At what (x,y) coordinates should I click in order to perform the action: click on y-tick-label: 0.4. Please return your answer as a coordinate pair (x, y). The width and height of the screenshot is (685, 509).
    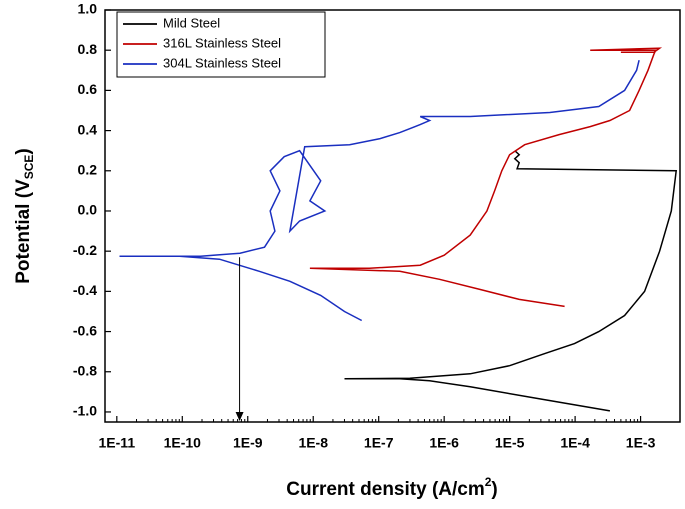
    Looking at the image, I should click on (88, 129).